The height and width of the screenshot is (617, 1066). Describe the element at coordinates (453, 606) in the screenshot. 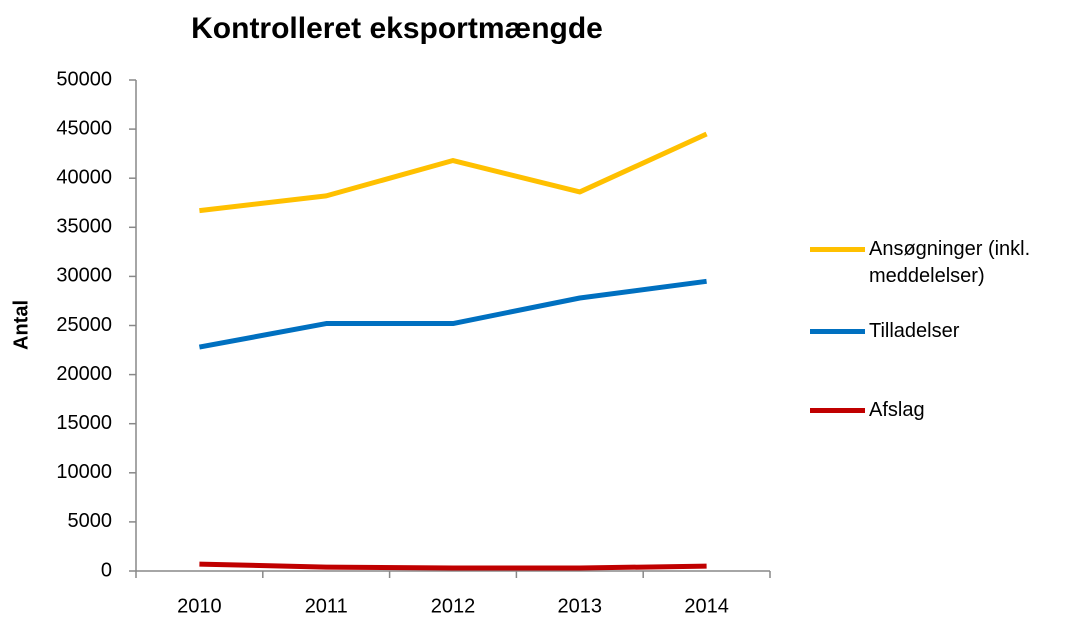

I see `x-tick-label: 2012` at that location.